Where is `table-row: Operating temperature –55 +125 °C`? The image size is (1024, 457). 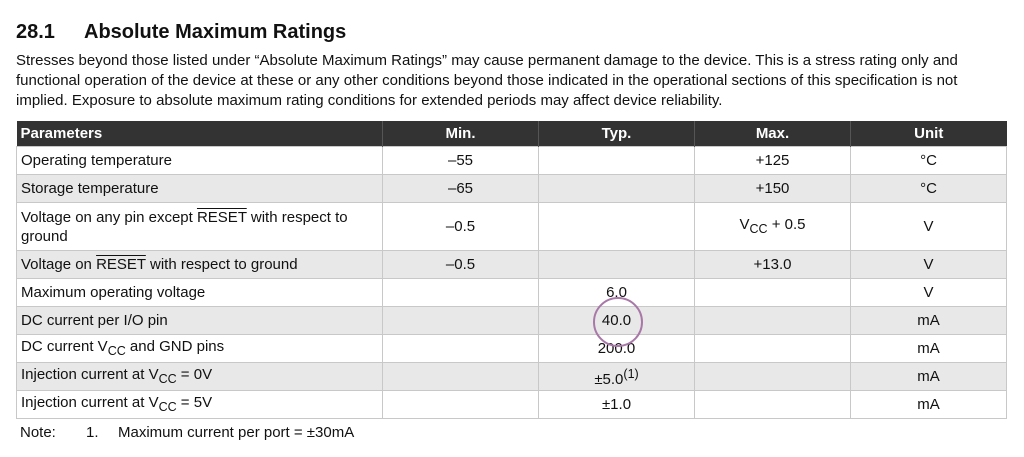
table-row: Operating temperature –55 +125 °C is located at coordinates (511, 160).